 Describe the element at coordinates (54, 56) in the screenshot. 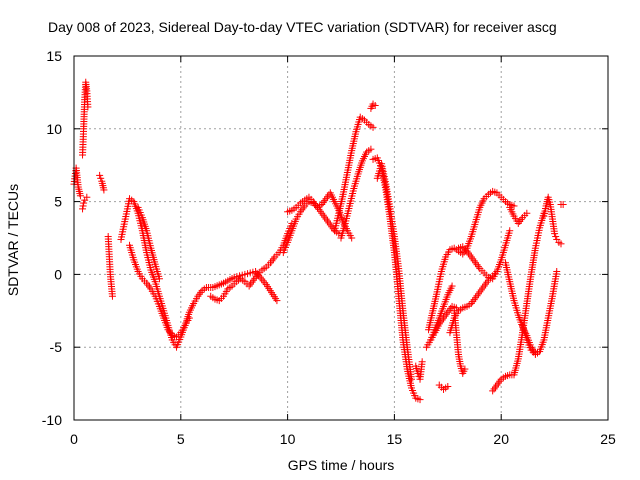

I see `y-tick-label: 15` at that location.